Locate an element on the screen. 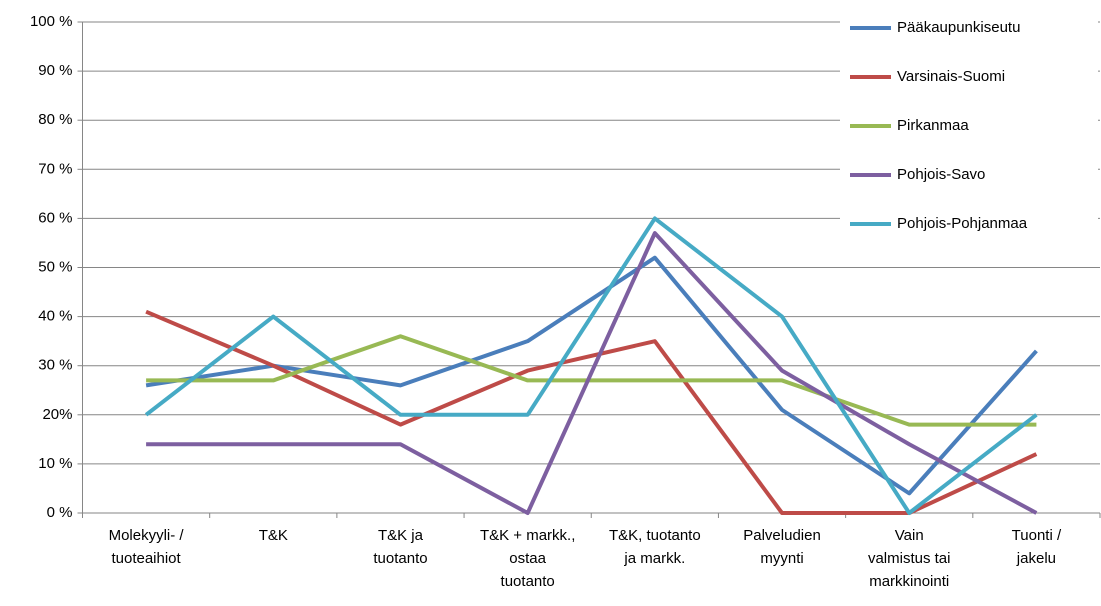  y-tick-label: 60 % is located at coordinates (55, 217).